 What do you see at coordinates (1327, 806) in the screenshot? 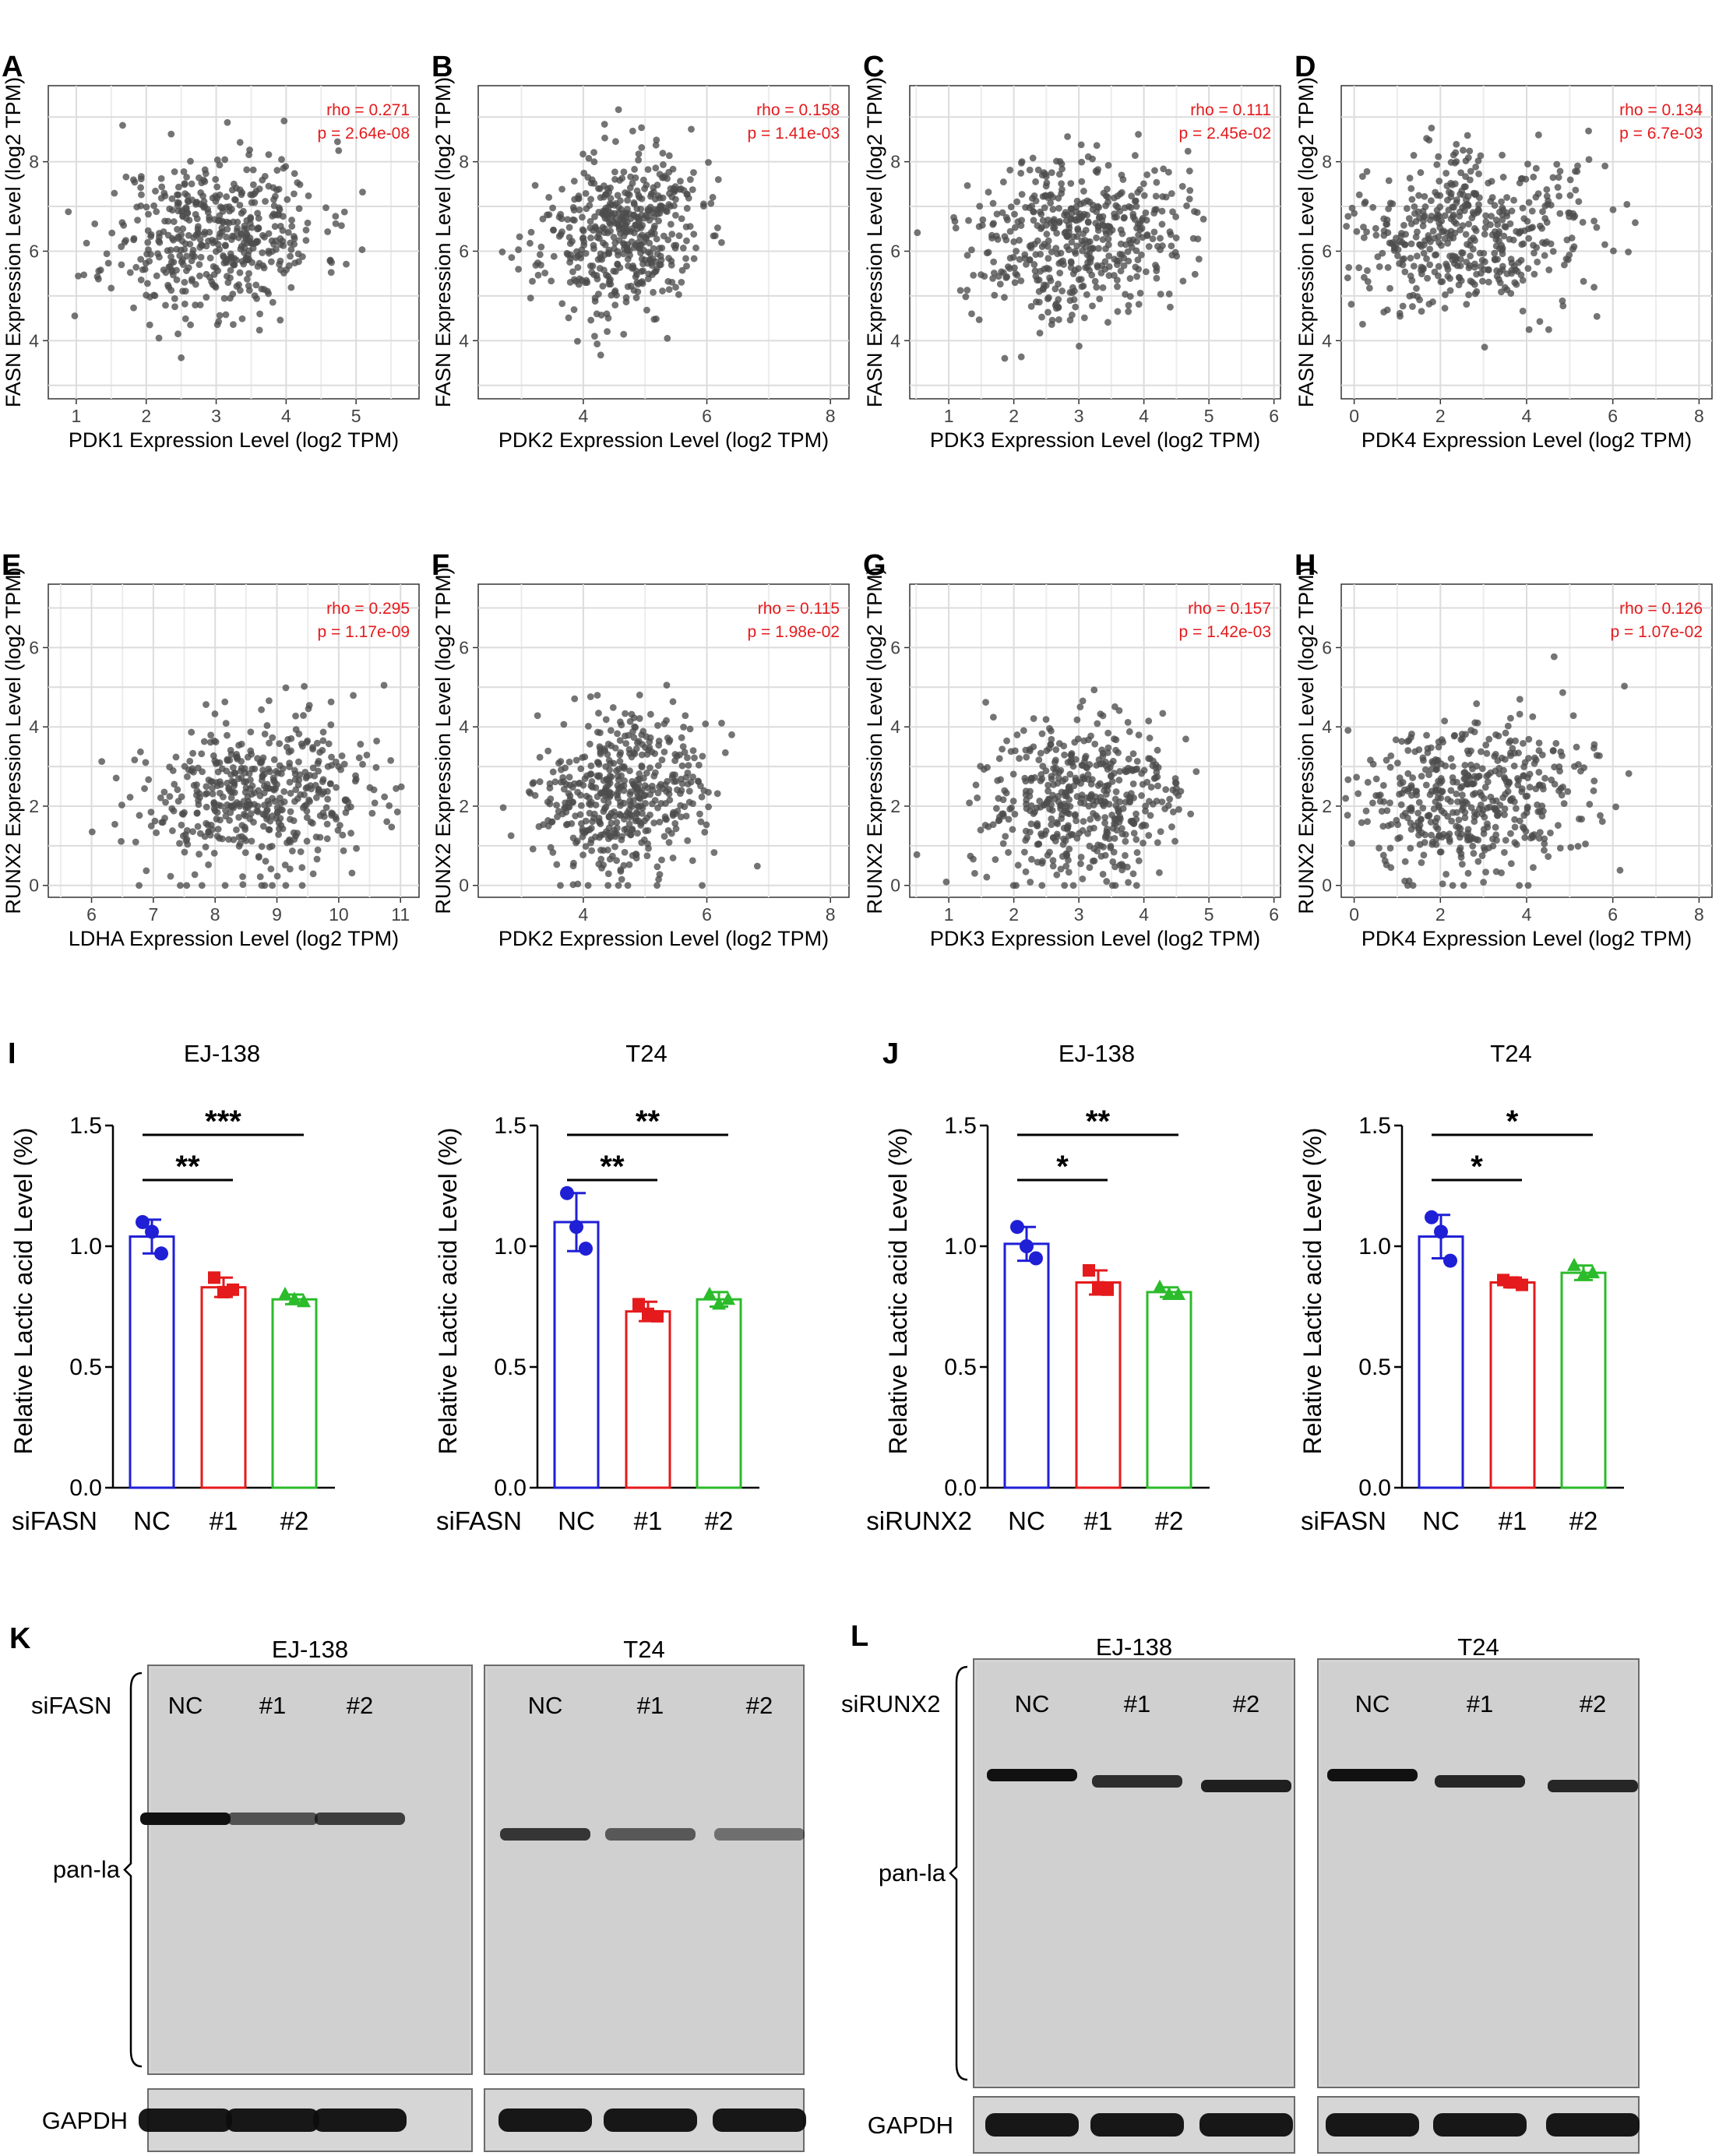
I see `y-tick-label: 2` at bounding box center [1327, 806].